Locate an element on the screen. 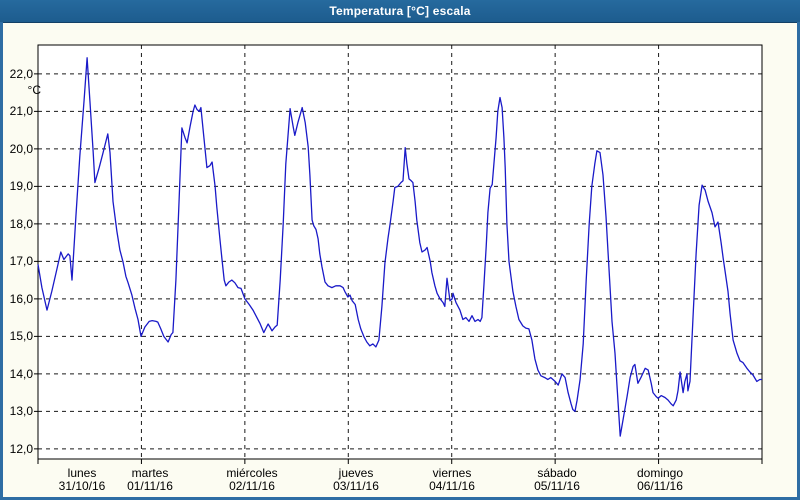  y-axis-tick-label: 14,0 is located at coordinates (21, 373).